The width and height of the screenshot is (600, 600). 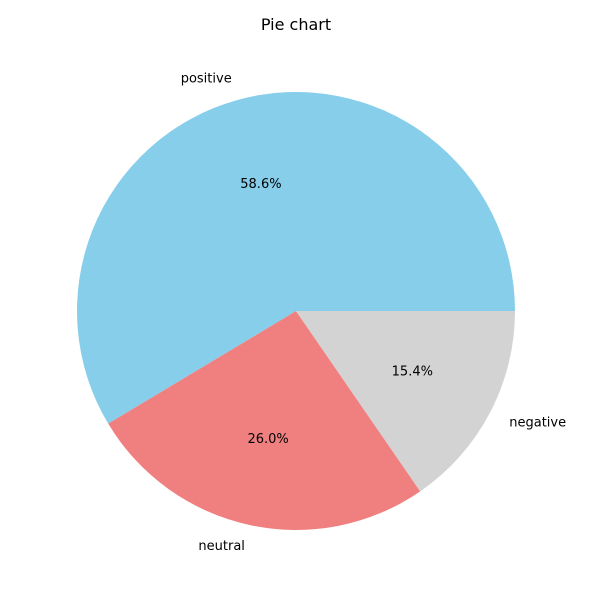 I want to click on slice-label-negative: negative, so click(x=537, y=423).